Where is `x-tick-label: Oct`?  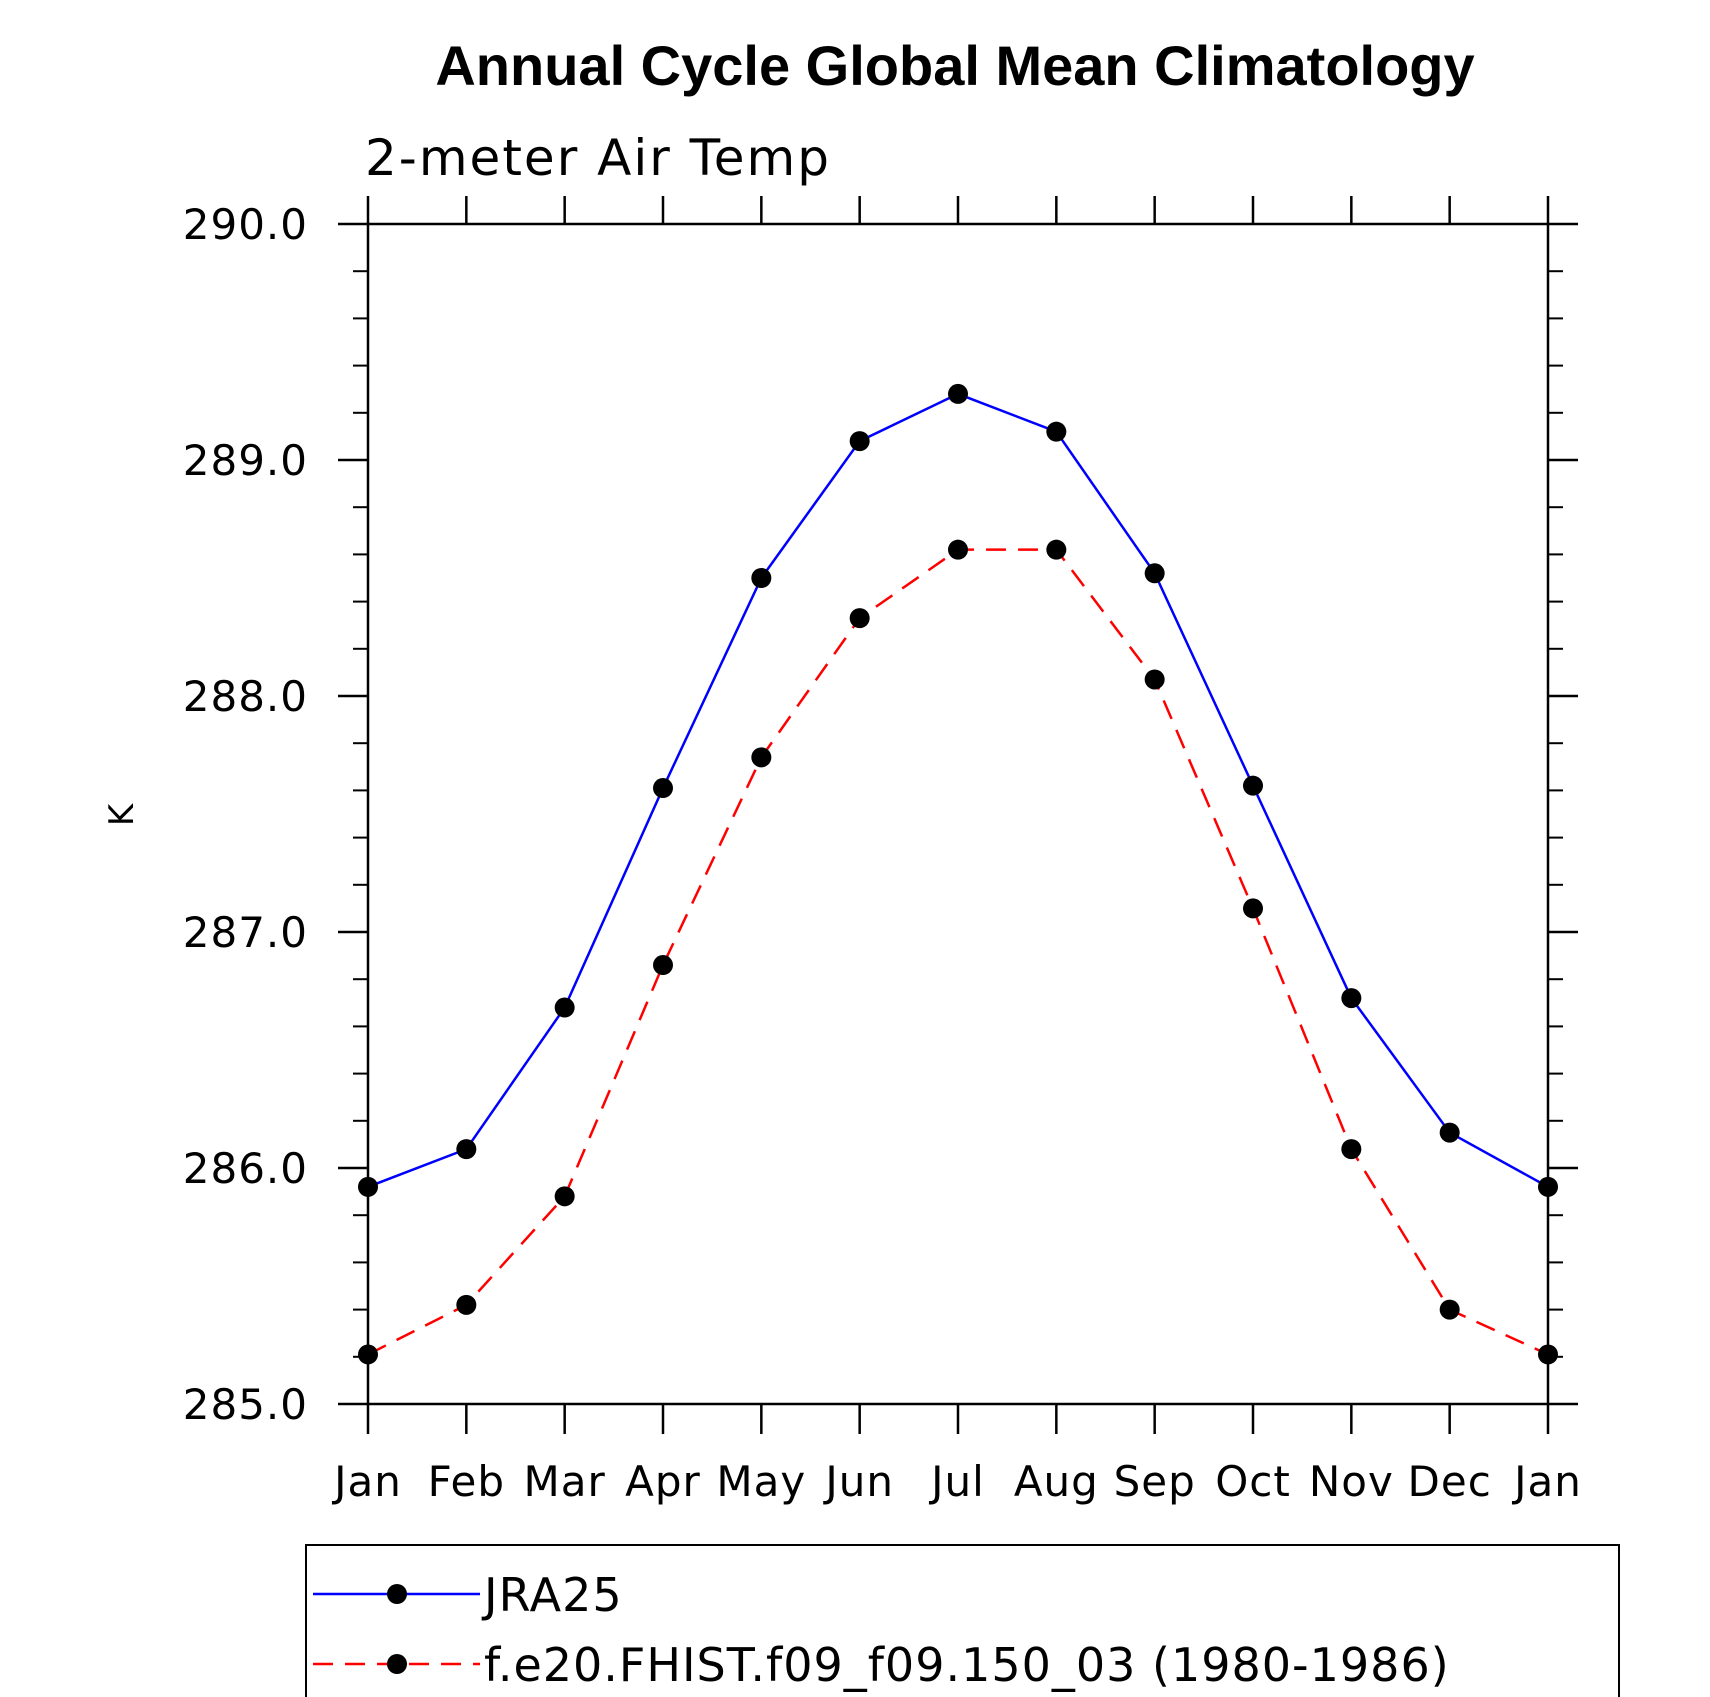
x-tick-label: Oct is located at coordinates (1253, 1481).